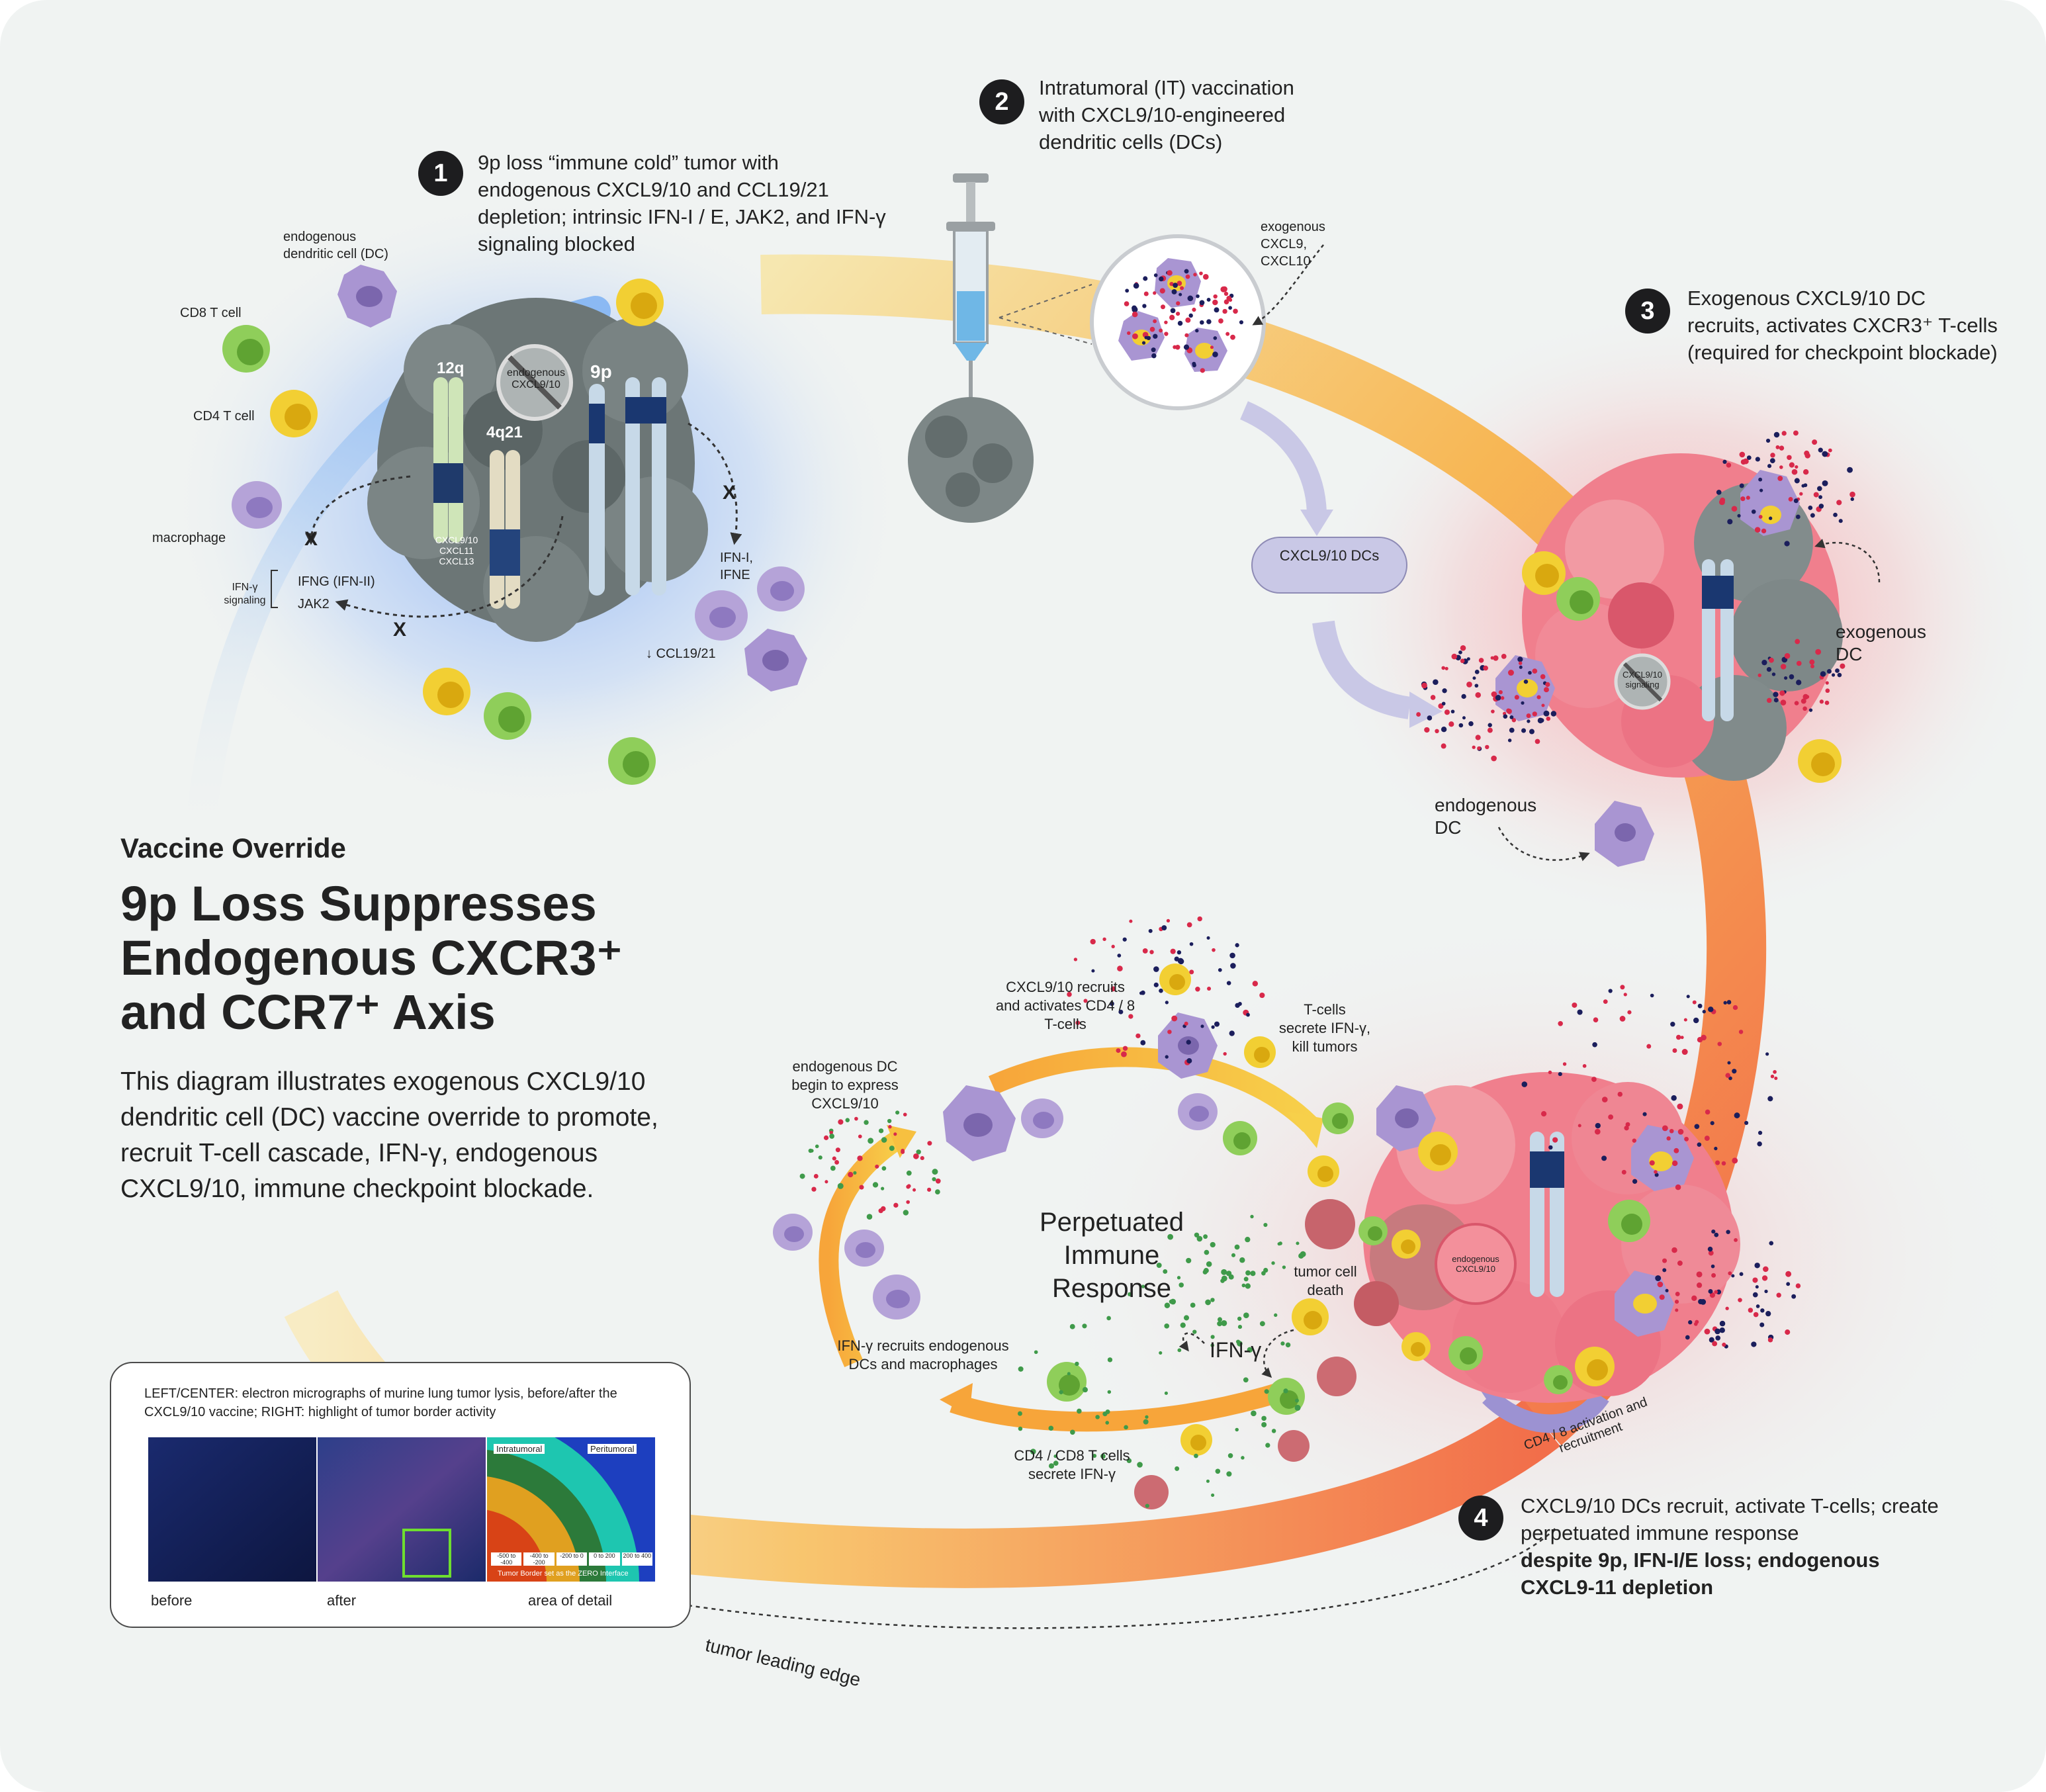  I want to click on micrograph-before, so click(232, 1509).